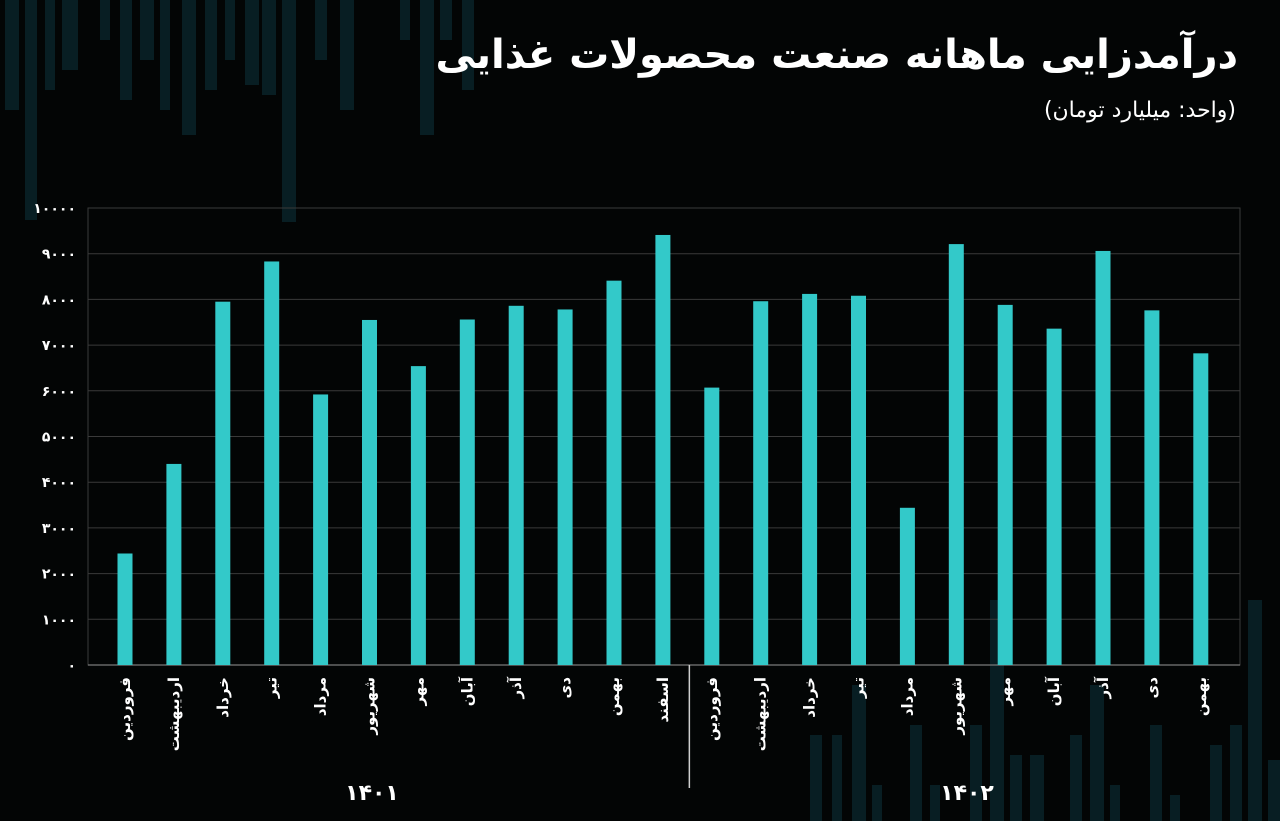  What do you see at coordinates (59, 483) in the screenshot?
I see `y-tick-label: ۴۰۰۰` at bounding box center [59, 483].